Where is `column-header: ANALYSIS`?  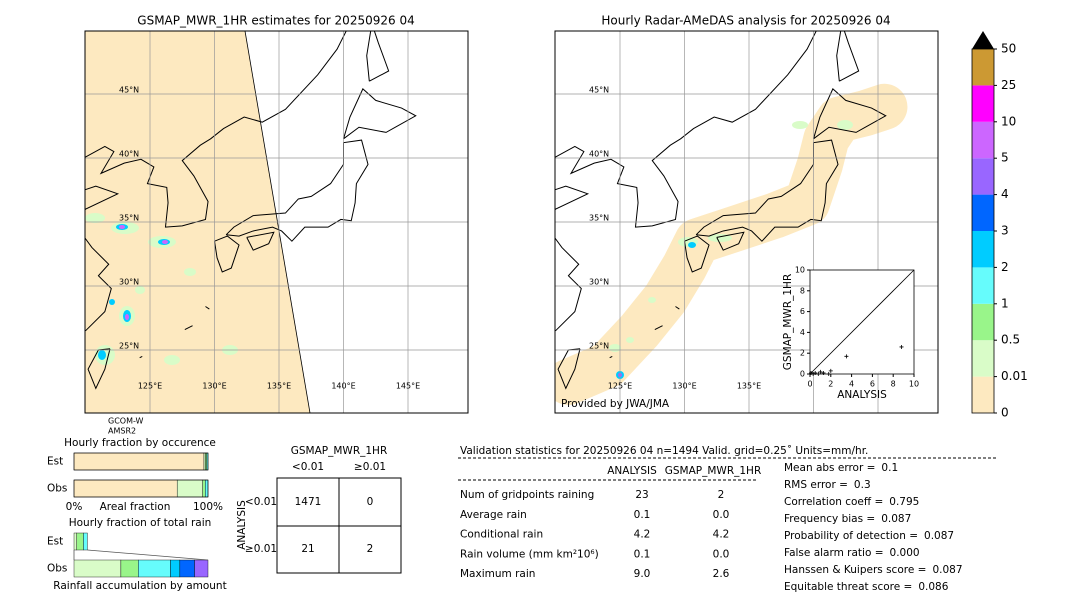 column-header: ANALYSIS is located at coordinates (632, 471).